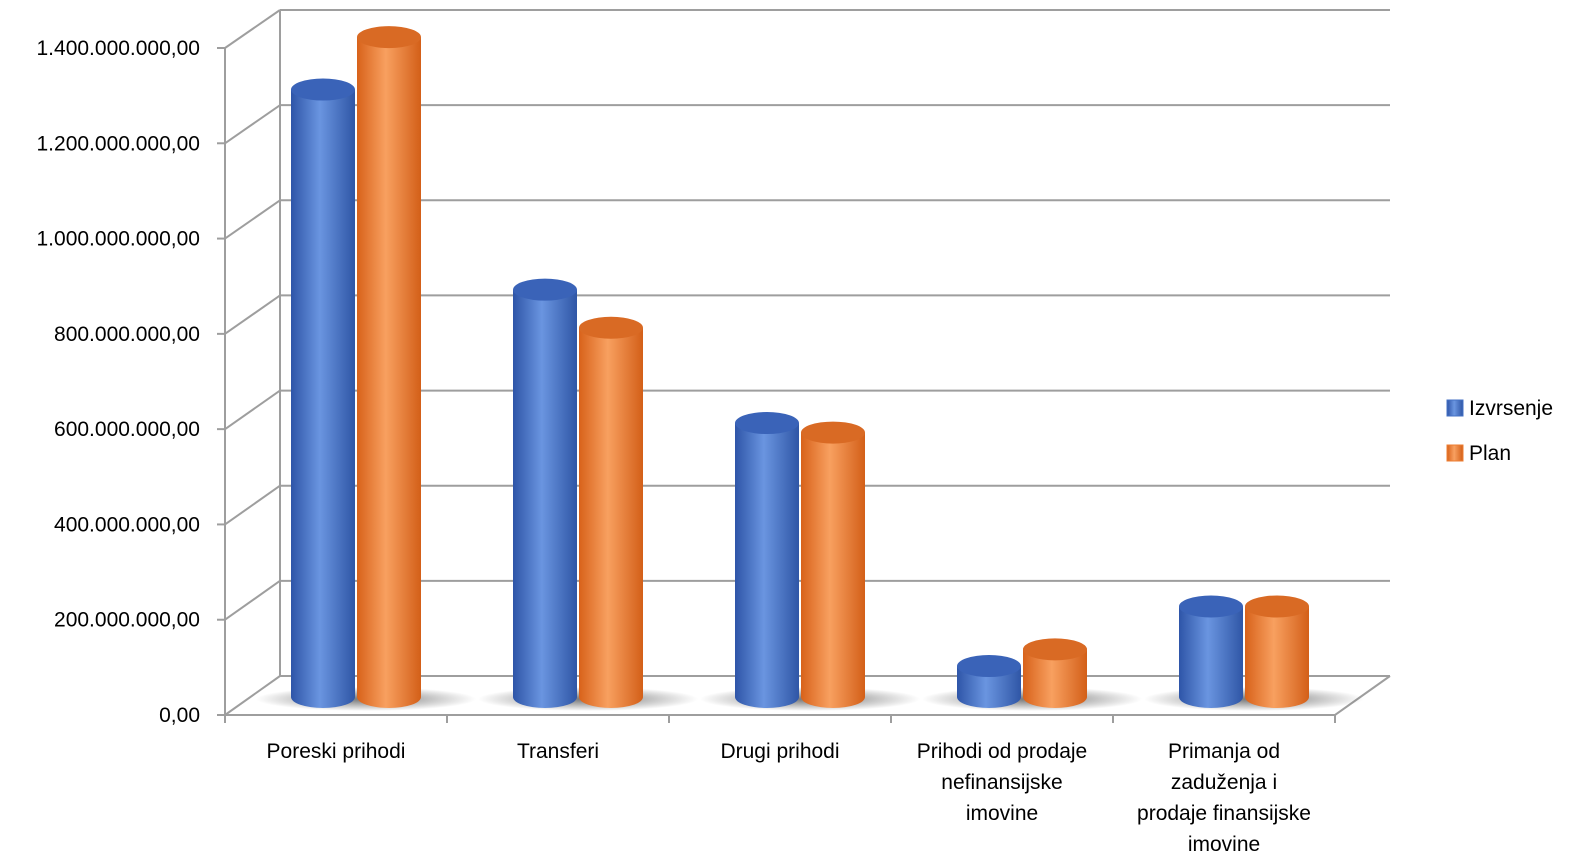  Describe the element at coordinates (336, 751) in the screenshot. I see `x-tick-label: Poreski prihodi` at that location.